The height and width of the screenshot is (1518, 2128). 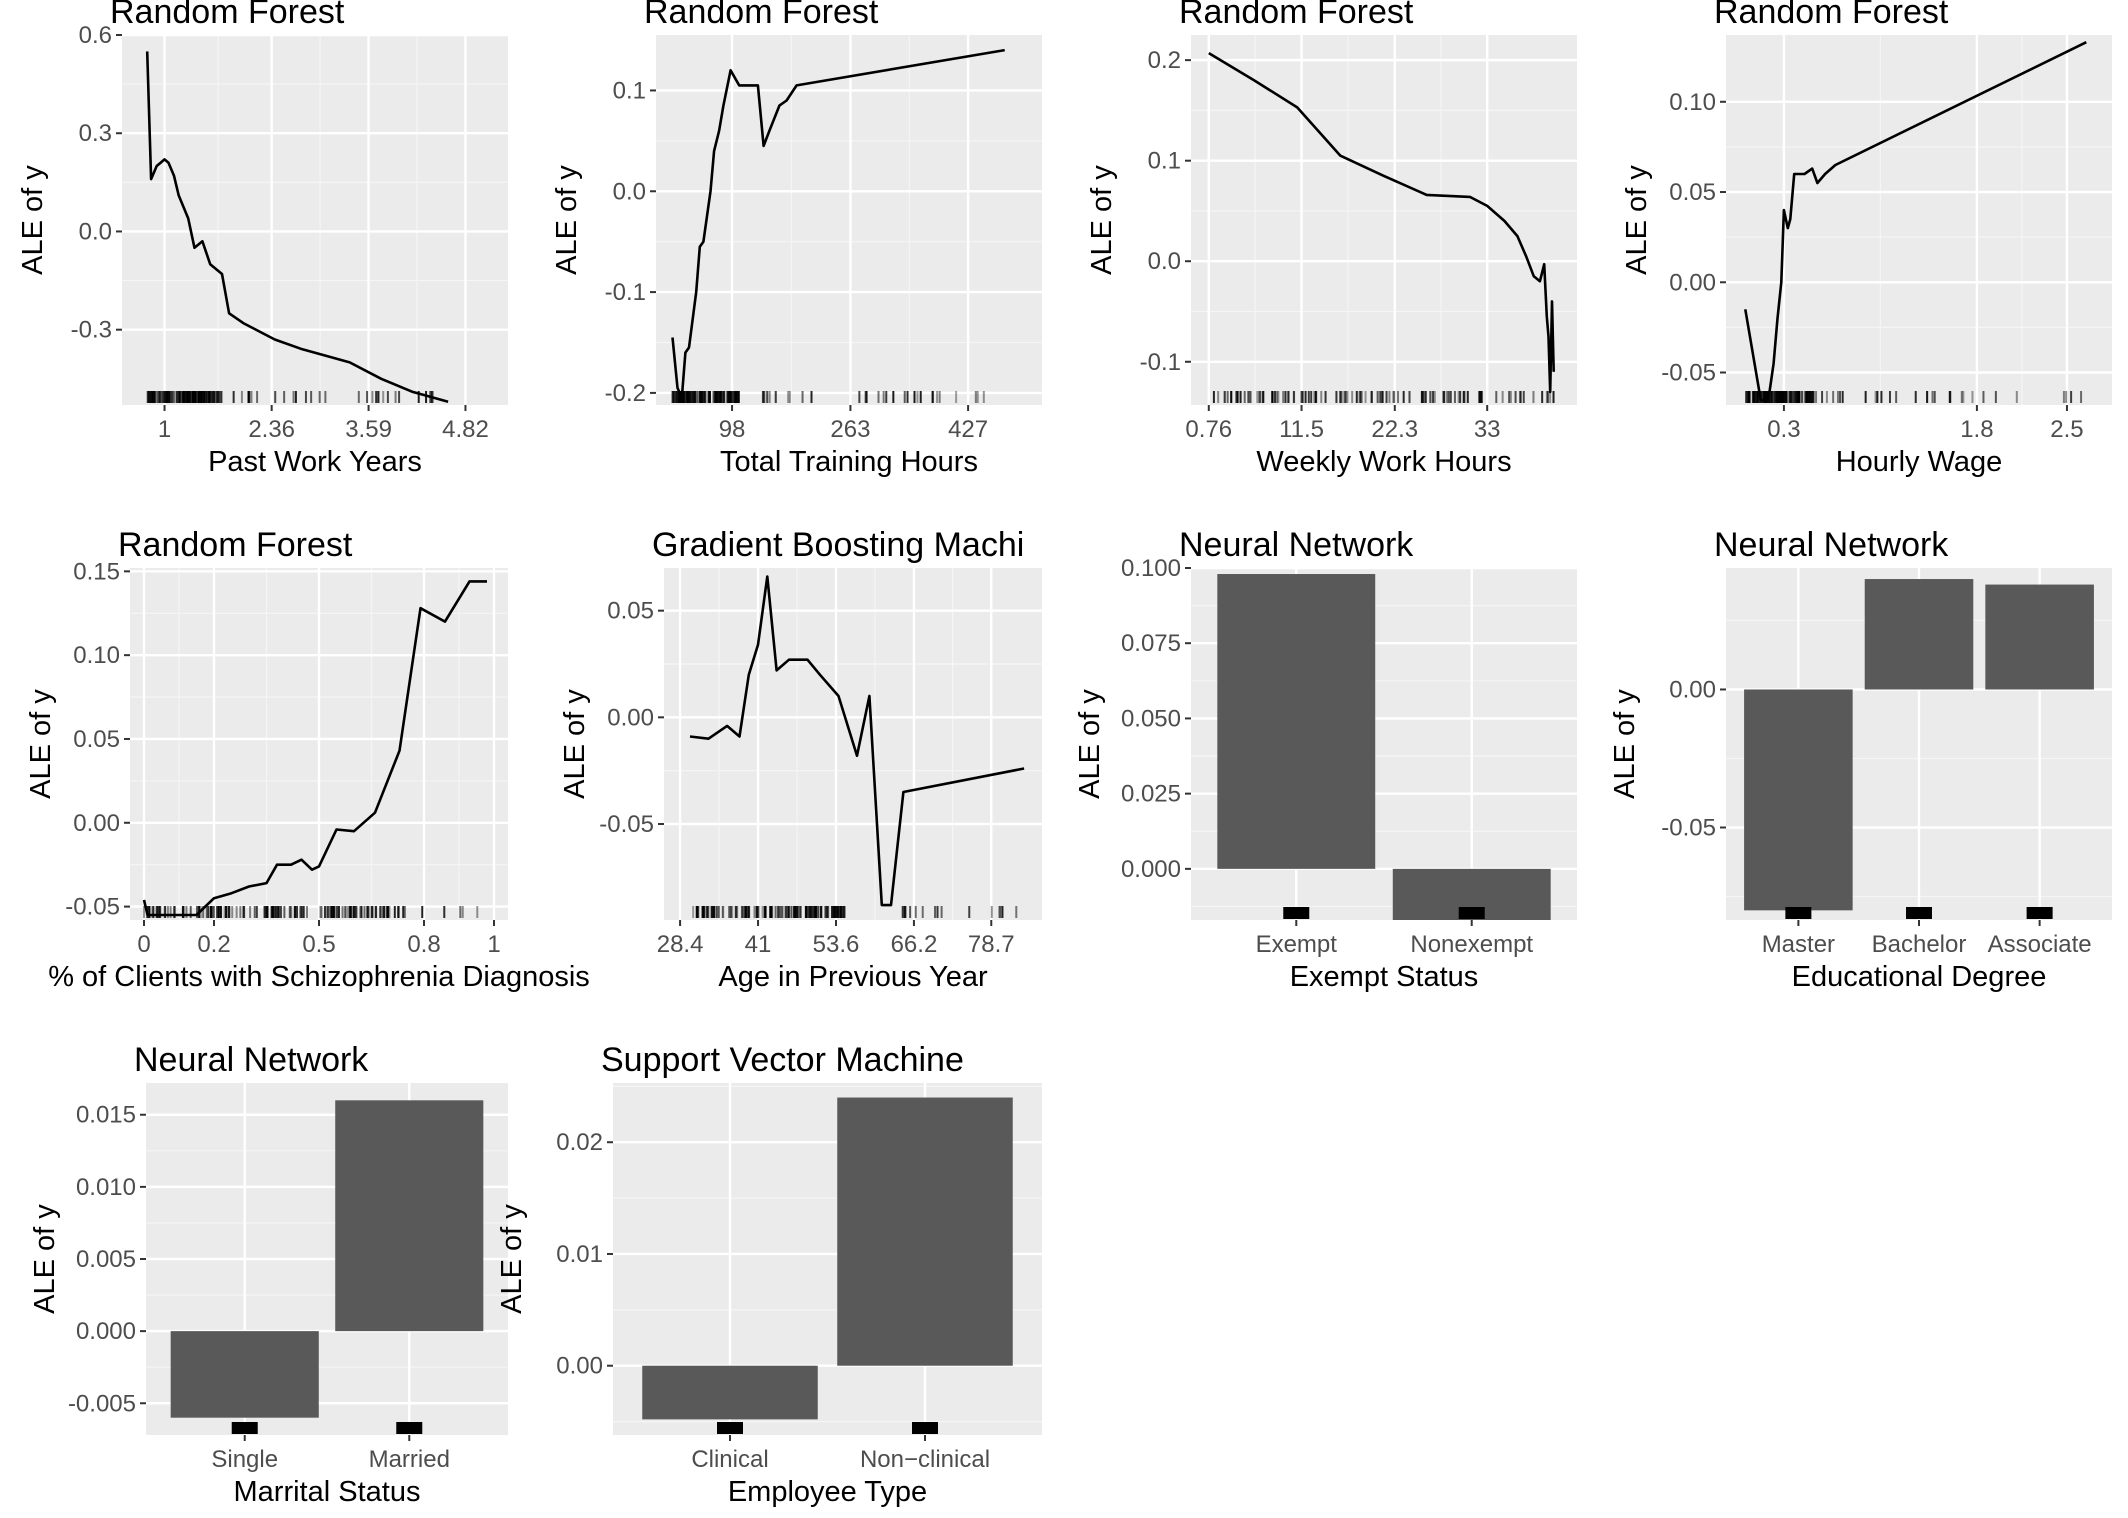 What do you see at coordinates (95, 133) in the screenshot?
I see `y-tick-label: 0.3` at bounding box center [95, 133].